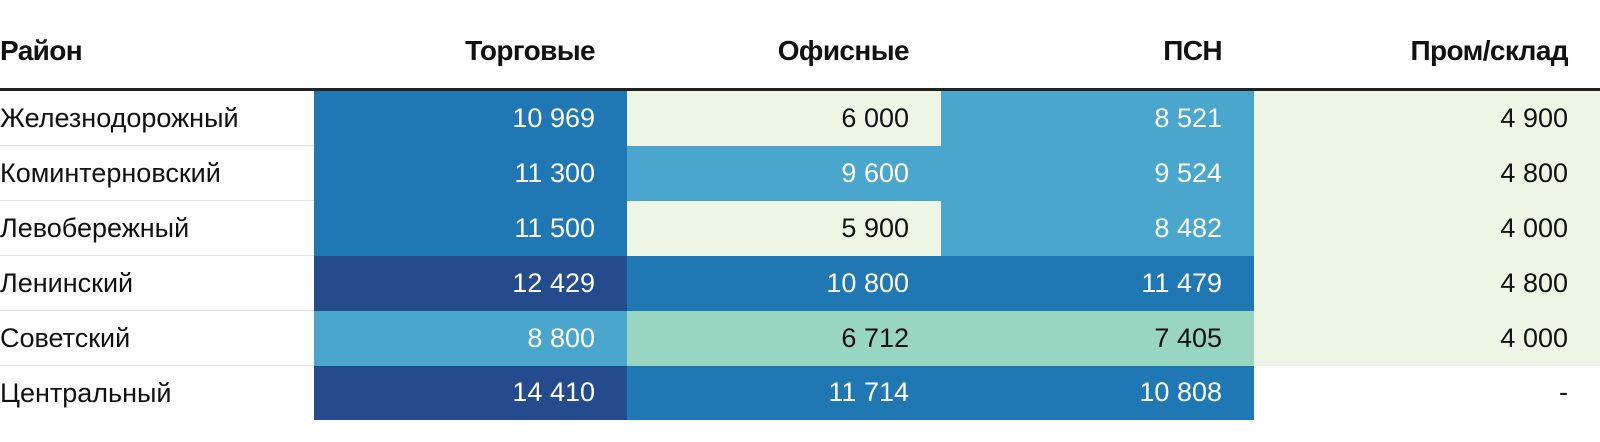 The image size is (1600, 442). What do you see at coordinates (784, 173) in the screenshot?
I see `heatmap-value-cell: 9 600` at bounding box center [784, 173].